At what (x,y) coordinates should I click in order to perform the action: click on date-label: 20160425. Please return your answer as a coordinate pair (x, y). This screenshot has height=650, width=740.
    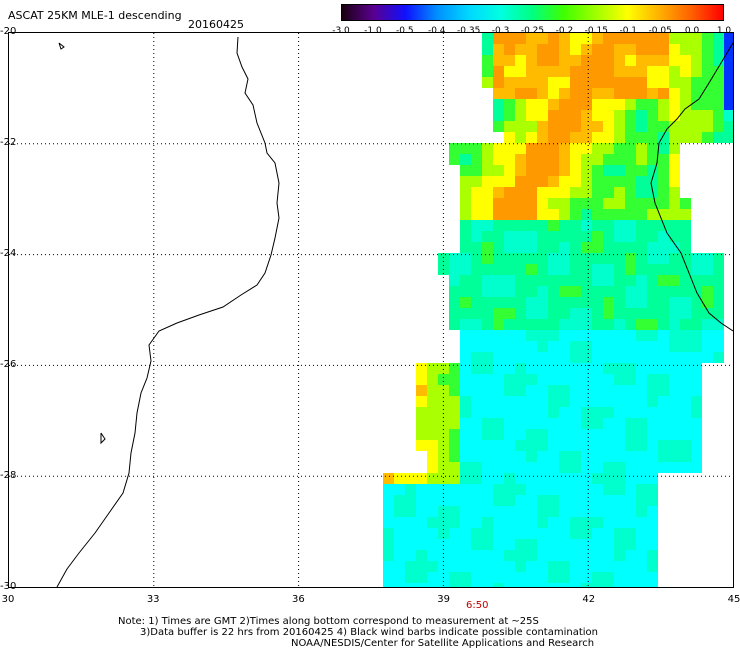
    Looking at the image, I should click on (216, 24).